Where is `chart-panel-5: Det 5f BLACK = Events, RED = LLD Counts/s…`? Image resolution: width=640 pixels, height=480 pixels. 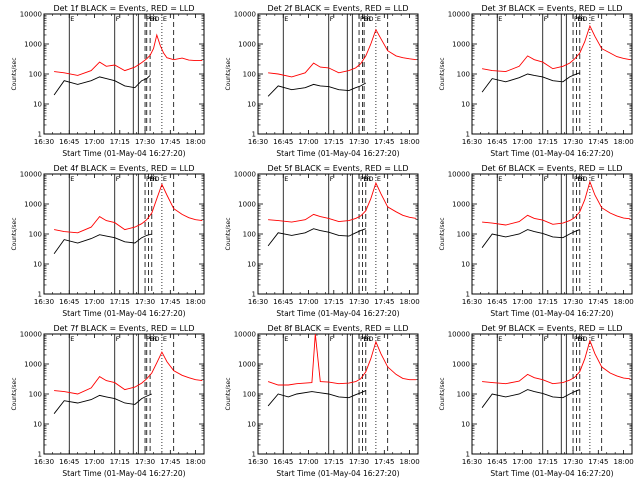 chart-panel-5: Det 5f BLACK = Events, RED = LLD Counts/s… is located at coordinates (322, 241).